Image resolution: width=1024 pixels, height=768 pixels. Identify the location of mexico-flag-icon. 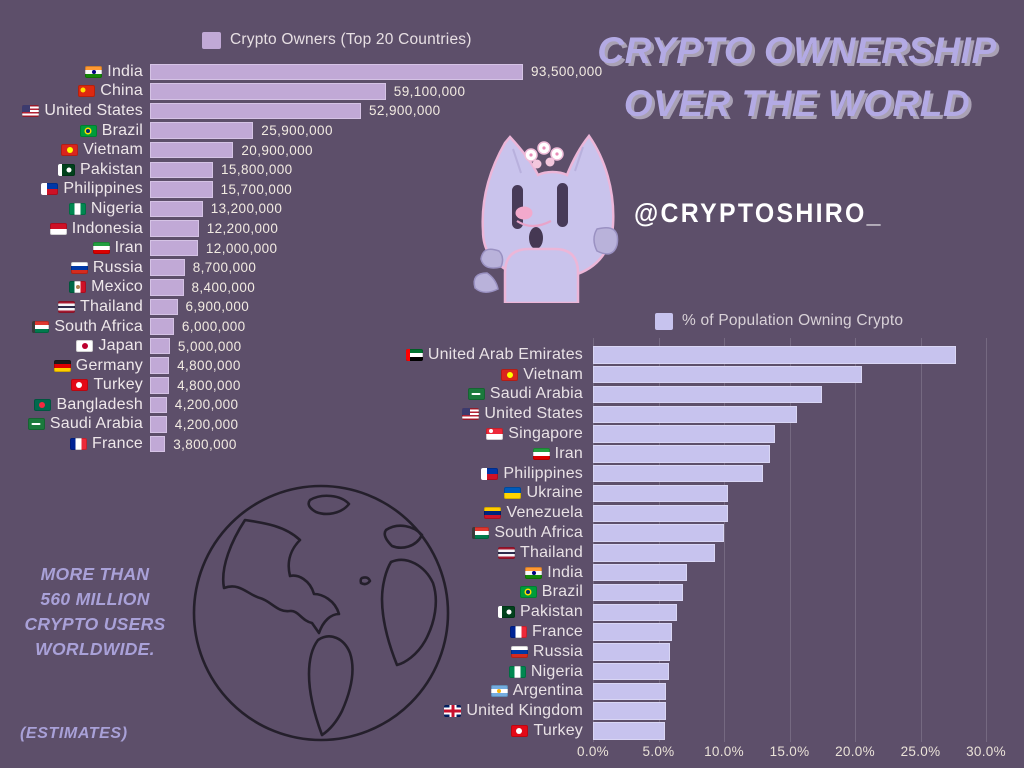
(78, 287).